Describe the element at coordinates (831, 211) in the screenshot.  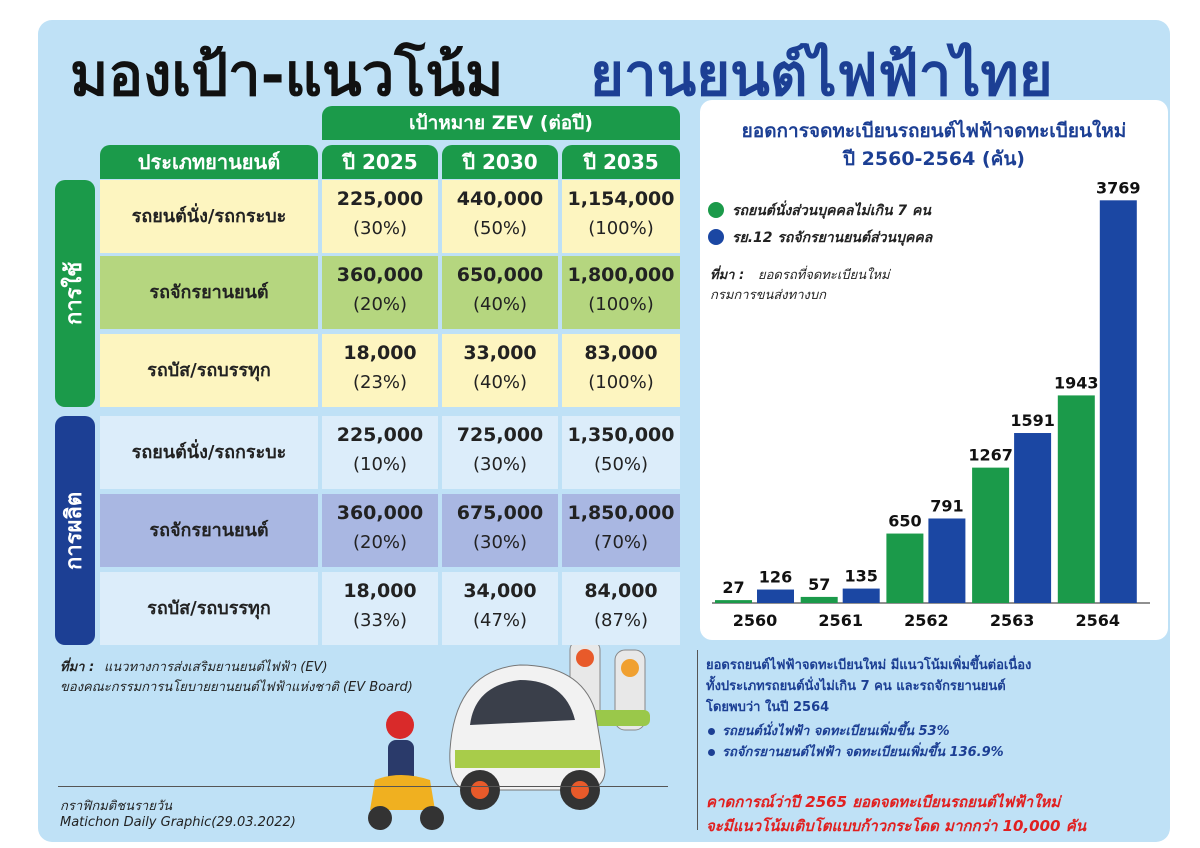
I see `legend-label: รถยนต์นั่งส่วนบุคคลไม่เกิน 7 คน` at that location.